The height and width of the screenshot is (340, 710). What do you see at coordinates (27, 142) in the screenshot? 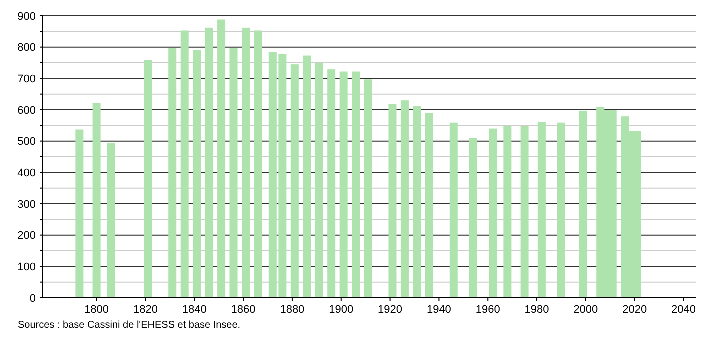
I see `y-tick-label: 500` at bounding box center [27, 142].